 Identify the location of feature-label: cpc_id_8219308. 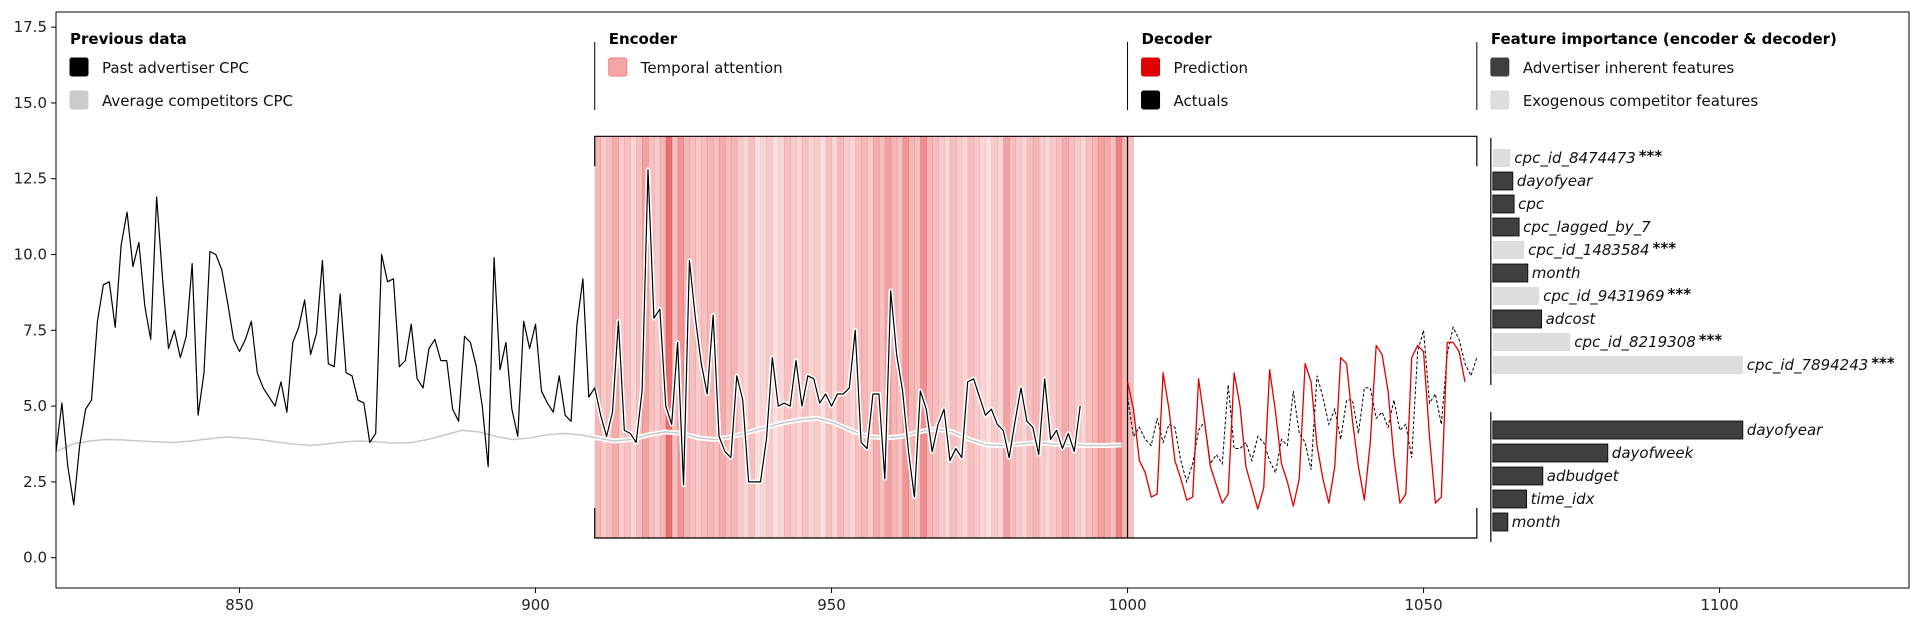
(1635, 342).